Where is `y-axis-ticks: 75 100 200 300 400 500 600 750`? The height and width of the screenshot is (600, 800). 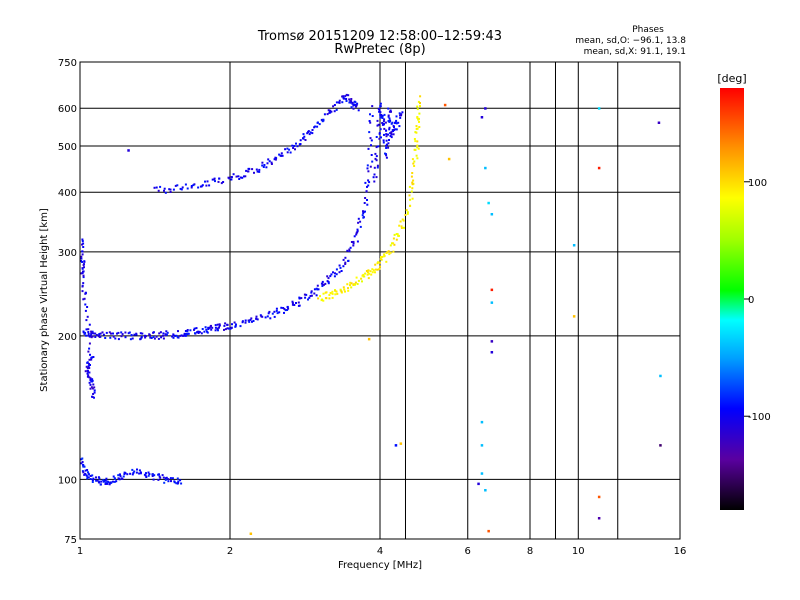
y-axis-ticks: 75 100 200 300 400 500 600 750 is located at coordinates (67, 302).